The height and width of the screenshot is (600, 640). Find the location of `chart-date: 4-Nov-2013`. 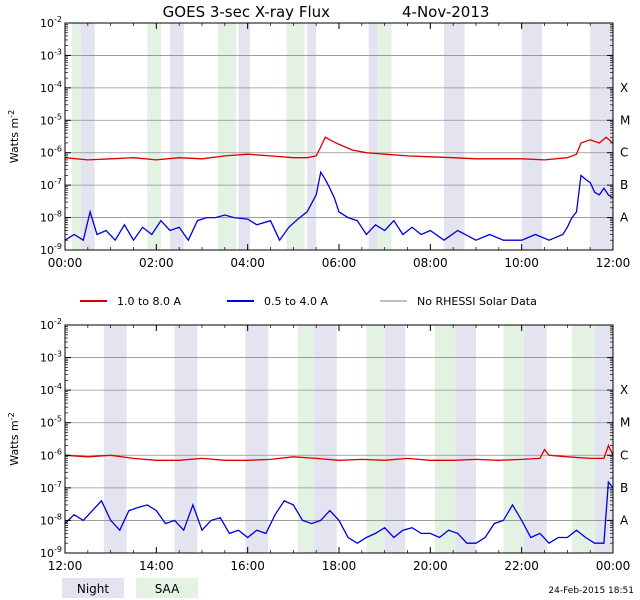

chart-date: 4-Nov-2013 is located at coordinates (445, 12).